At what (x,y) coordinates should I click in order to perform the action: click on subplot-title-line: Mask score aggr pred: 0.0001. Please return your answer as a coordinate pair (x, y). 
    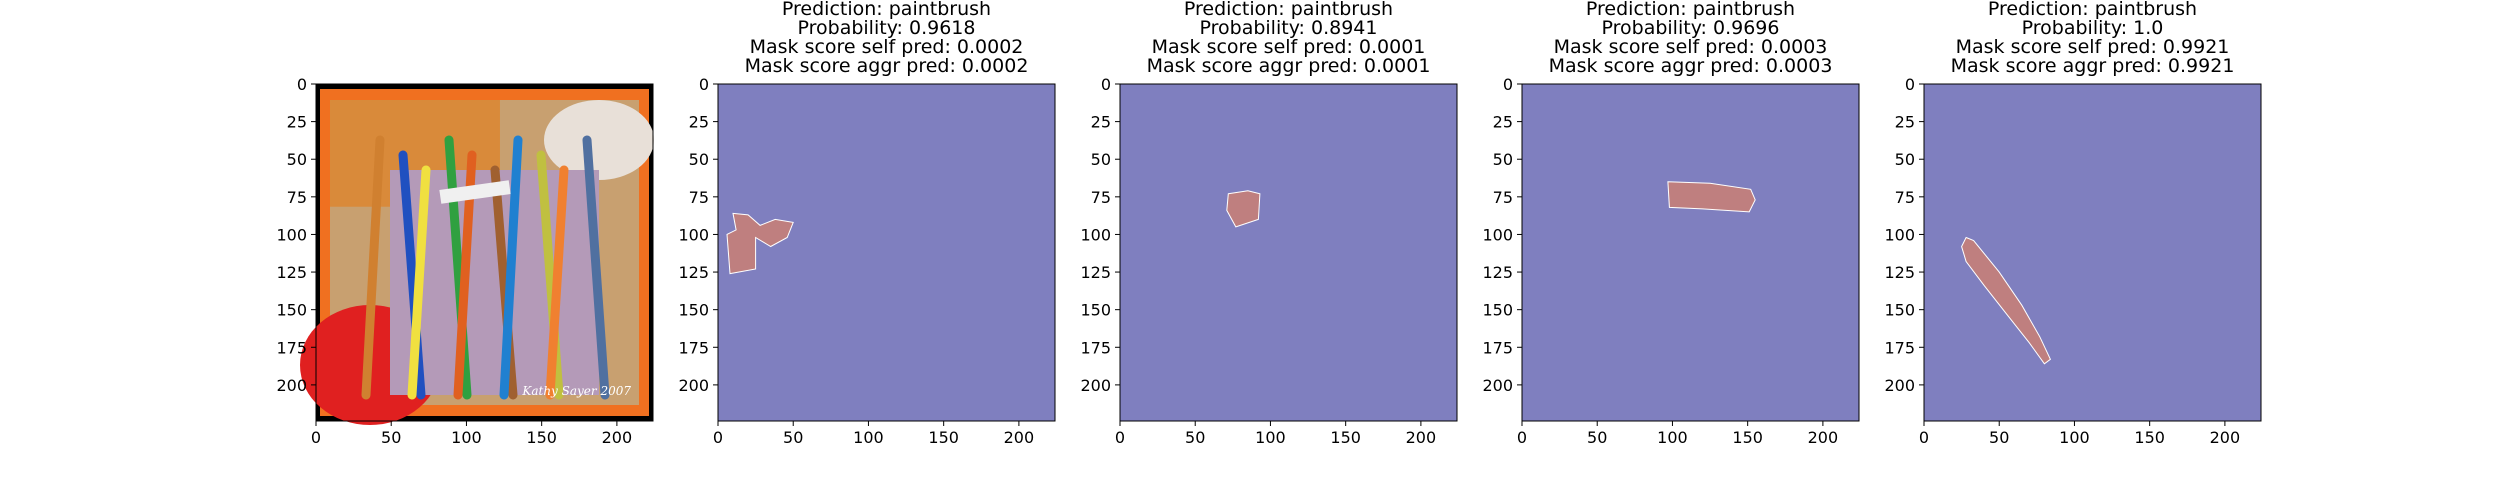
    Looking at the image, I should click on (1289, 66).